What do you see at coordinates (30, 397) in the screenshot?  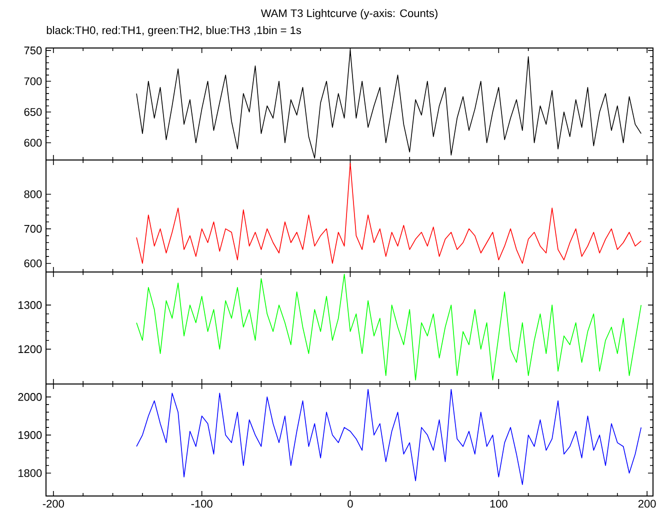 I see `y-tick-label: 2000` at bounding box center [30, 397].